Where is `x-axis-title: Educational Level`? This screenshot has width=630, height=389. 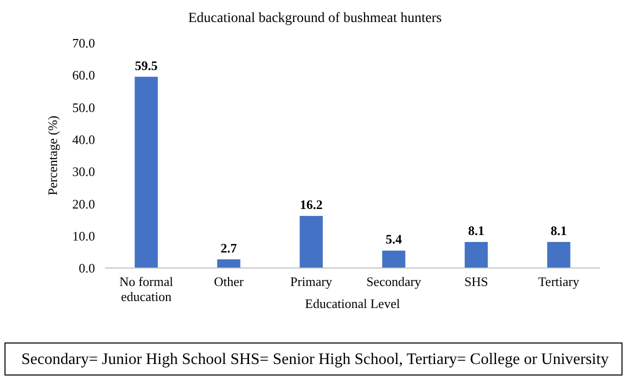
x-axis-title: Educational Level is located at coordinates (352, 303).